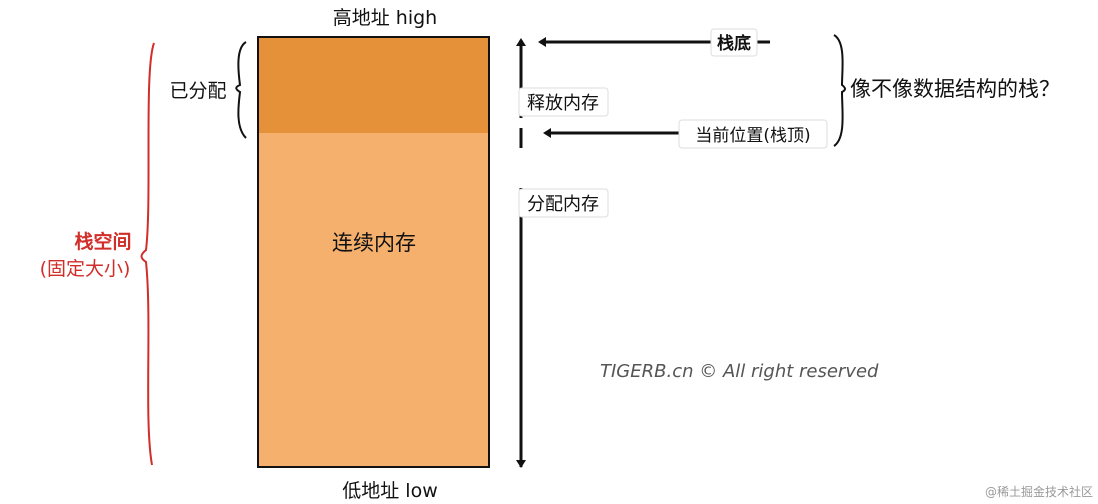  I want to click on stack-space-label: 栈空间, so click(102, 241).